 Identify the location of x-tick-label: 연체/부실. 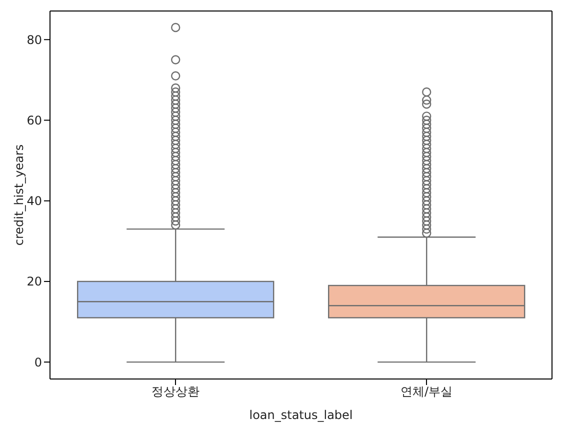
(426, 391).